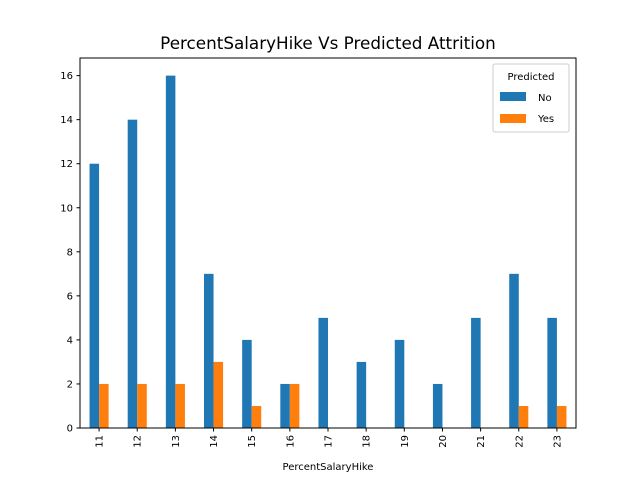 The height and width of the screenshot is (480, 640). What do you see at coordinates (557, 441) in the screenshot?
I see `x-tick-label: 23` at bounding box center [557, 441].